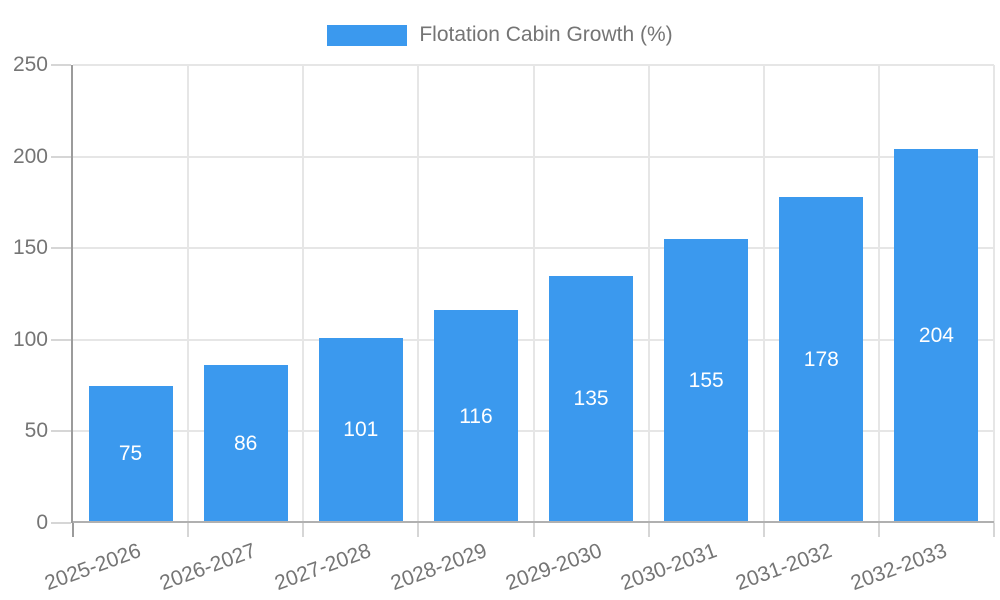  Describe the element at coordinates (783, 567) in the screenshot. I see `x-axis-tick-label: 2031-2032` at that location.